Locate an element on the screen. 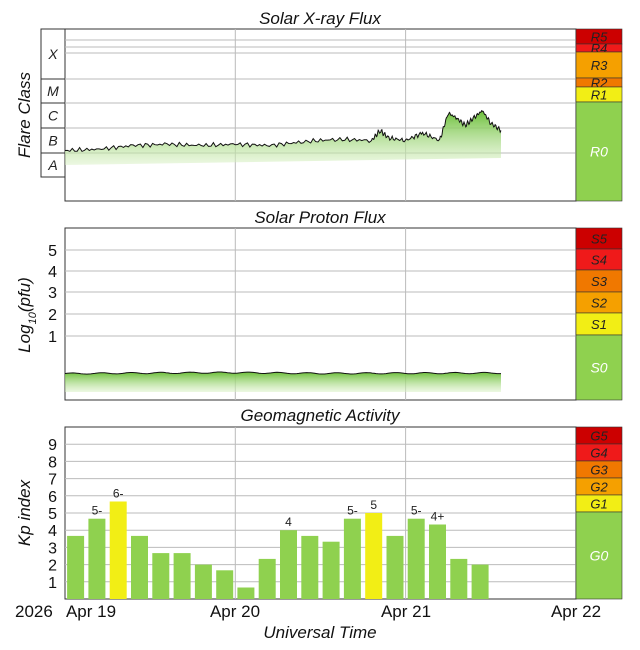  x-axis-tick: Apr 22 is located at coordinates (576, 611).